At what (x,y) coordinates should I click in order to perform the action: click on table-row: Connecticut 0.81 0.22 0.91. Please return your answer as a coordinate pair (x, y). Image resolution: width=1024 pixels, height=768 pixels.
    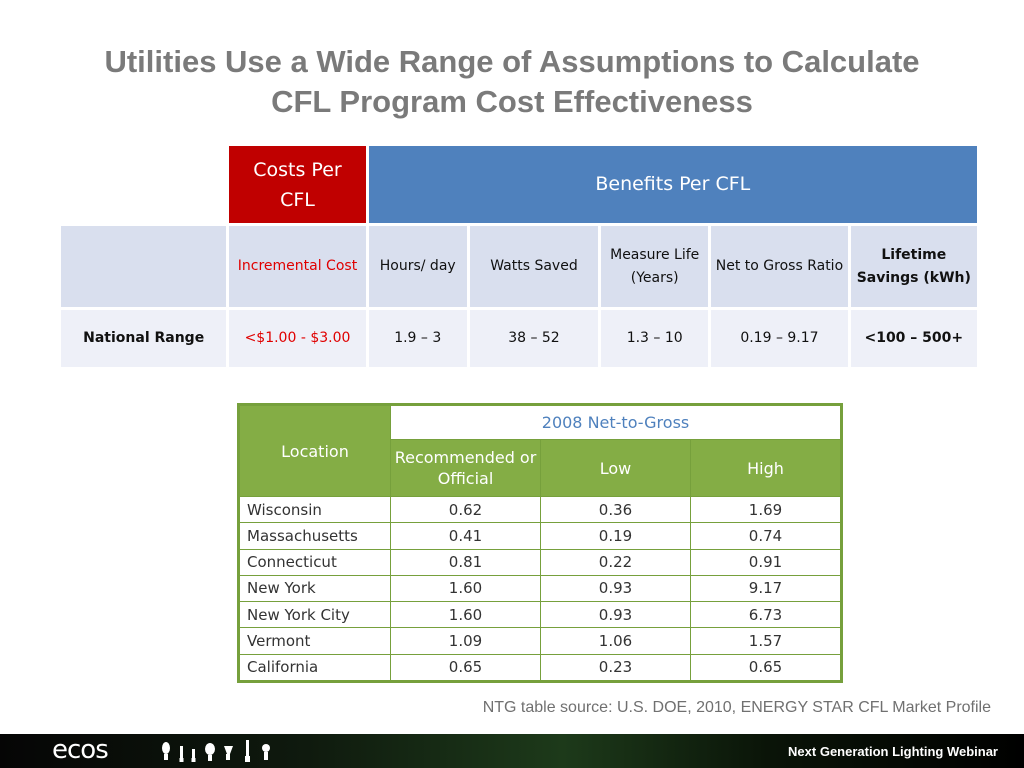
    Looking at the image, I should click on (540, 562).